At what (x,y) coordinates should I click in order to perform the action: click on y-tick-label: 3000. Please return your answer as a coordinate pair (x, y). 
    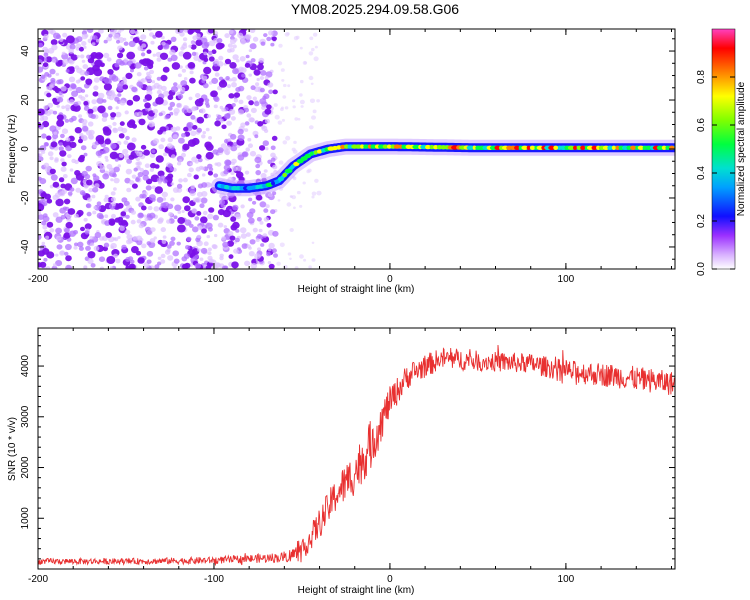
    Looking at the image, I should click on (25, 416).